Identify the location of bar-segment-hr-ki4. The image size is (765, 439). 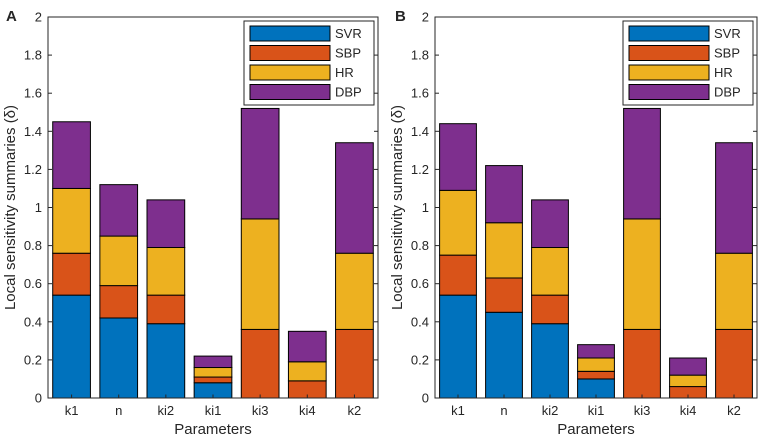
(307, 371).